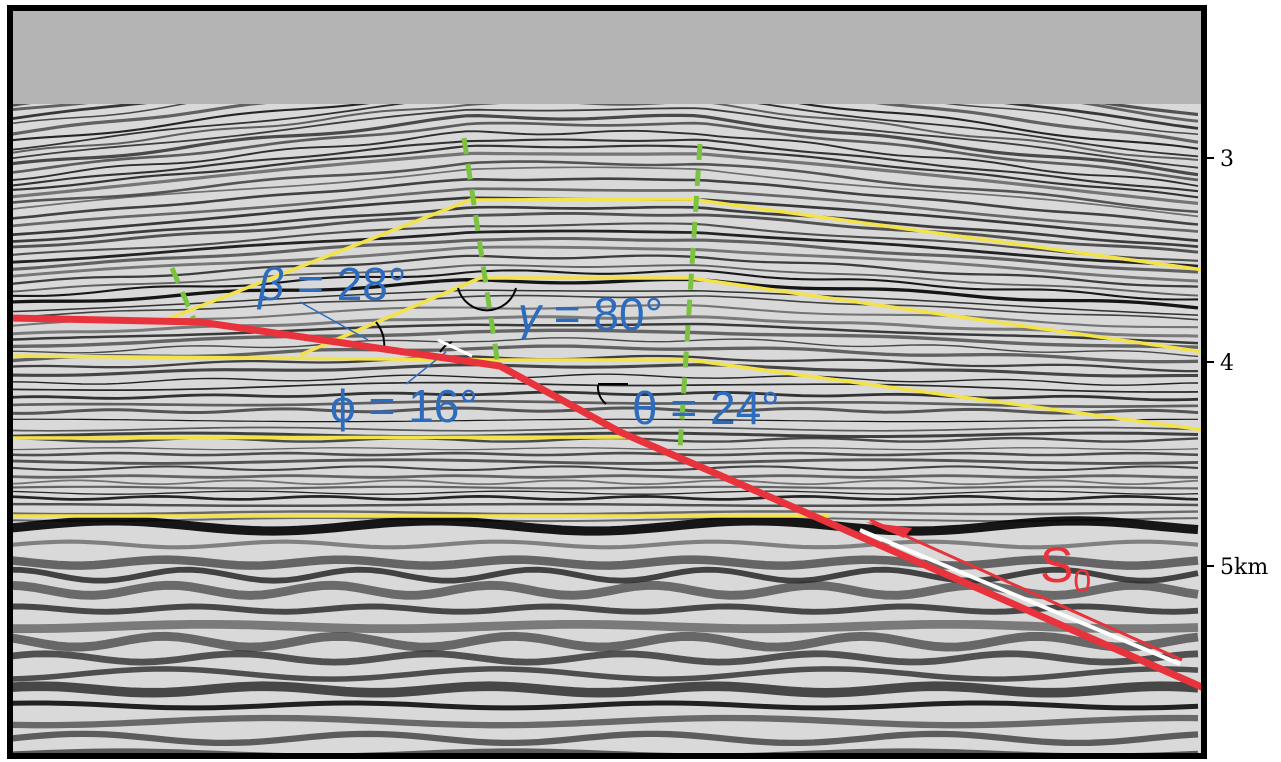 This screenshot has width=1281, height=762. Describe the element at coordinates (183, 295) in the screenshot. I see `axial-surface-left` at that location.